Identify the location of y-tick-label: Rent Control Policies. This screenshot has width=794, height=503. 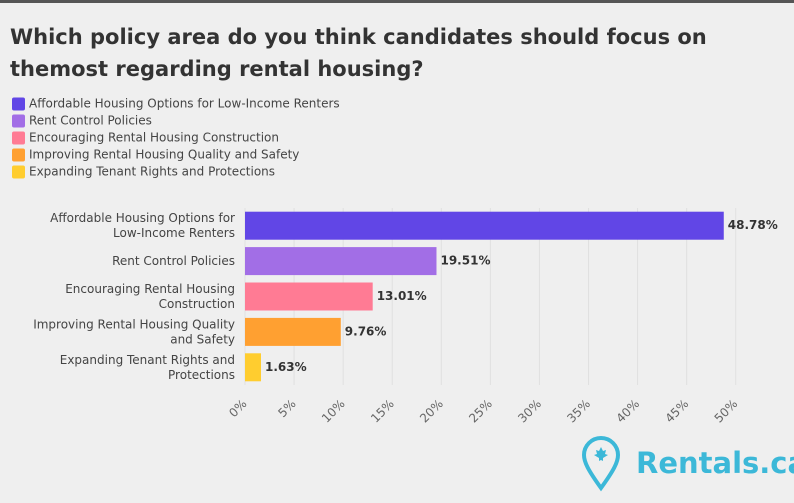
(173, 261).